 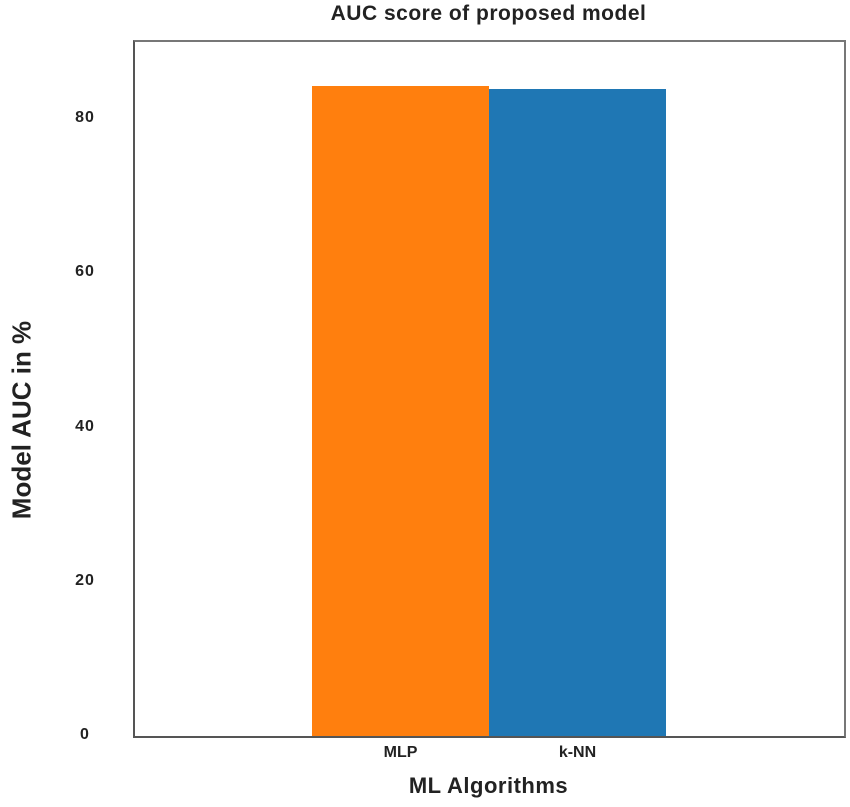 What do you see at coordinates (21, 420) in the screenshot?
I see `y-axis-label: Model AUC in %` at bounding box center [21, 420].